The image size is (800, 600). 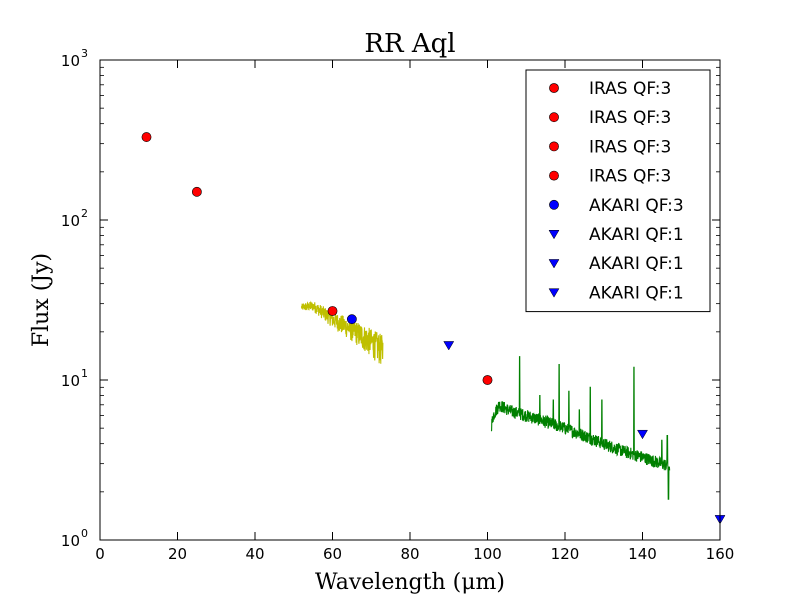 What do you see at coordinates (254, 554) in the screenshot?
I see `x-tick-label: 40` at bounding box center [254, 554].